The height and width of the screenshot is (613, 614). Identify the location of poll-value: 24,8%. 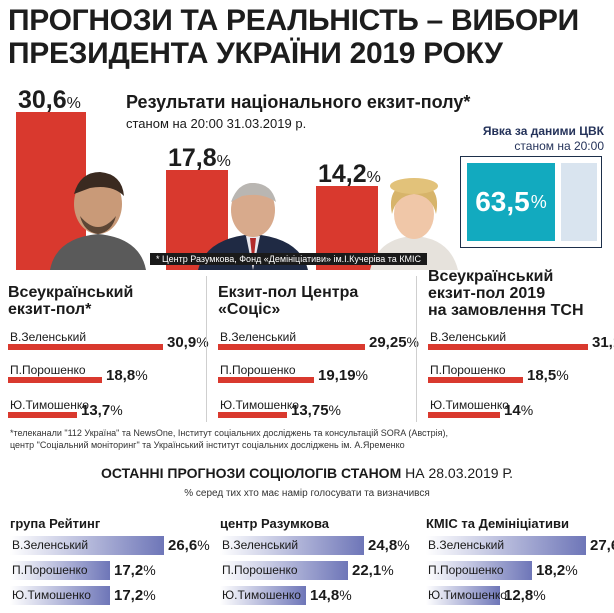
(389, 545).